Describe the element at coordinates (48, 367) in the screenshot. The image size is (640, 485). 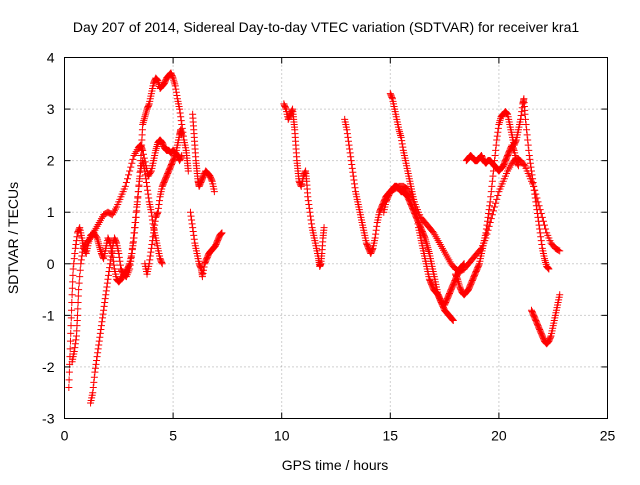
I see `y-tick-label: -2` at that location.